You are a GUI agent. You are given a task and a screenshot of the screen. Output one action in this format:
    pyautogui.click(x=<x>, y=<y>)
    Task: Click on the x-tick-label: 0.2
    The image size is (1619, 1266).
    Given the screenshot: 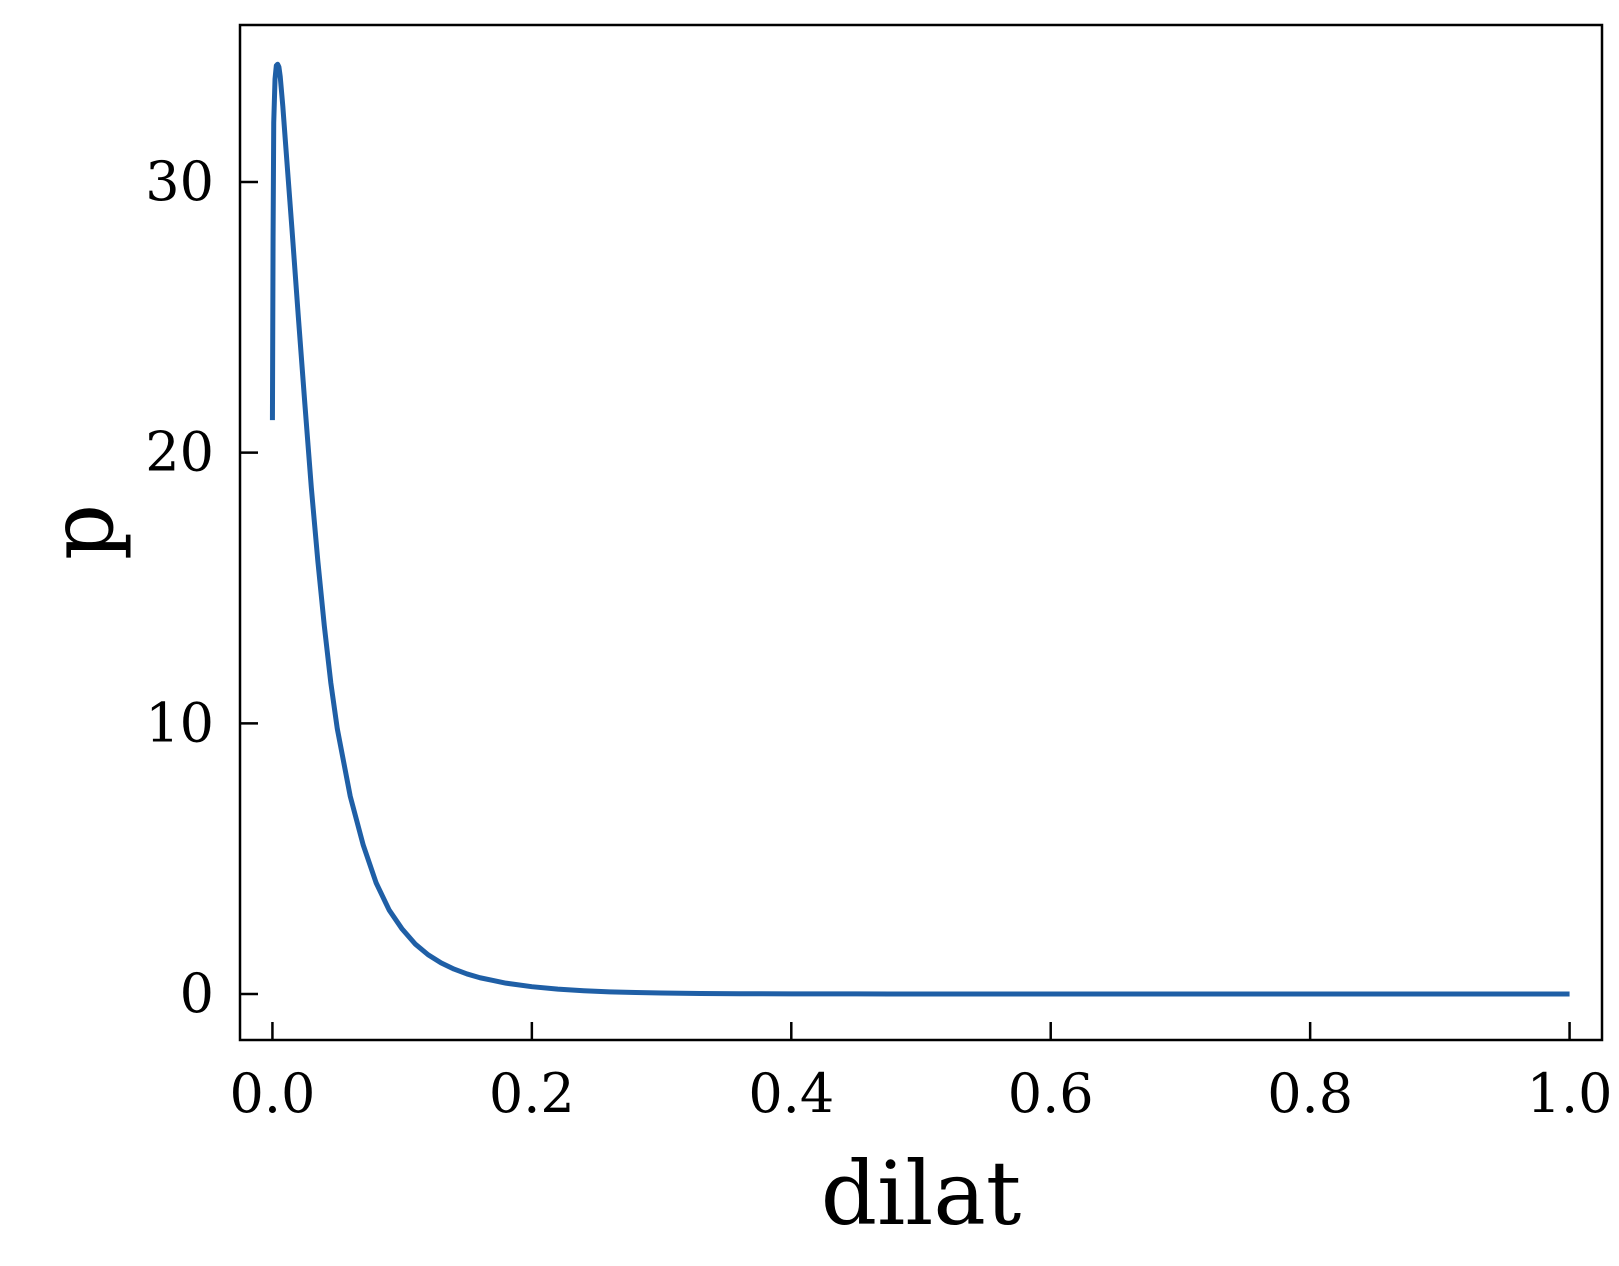 What is the action you would take?
    pyautogui.click(x=532, y=1093)
    